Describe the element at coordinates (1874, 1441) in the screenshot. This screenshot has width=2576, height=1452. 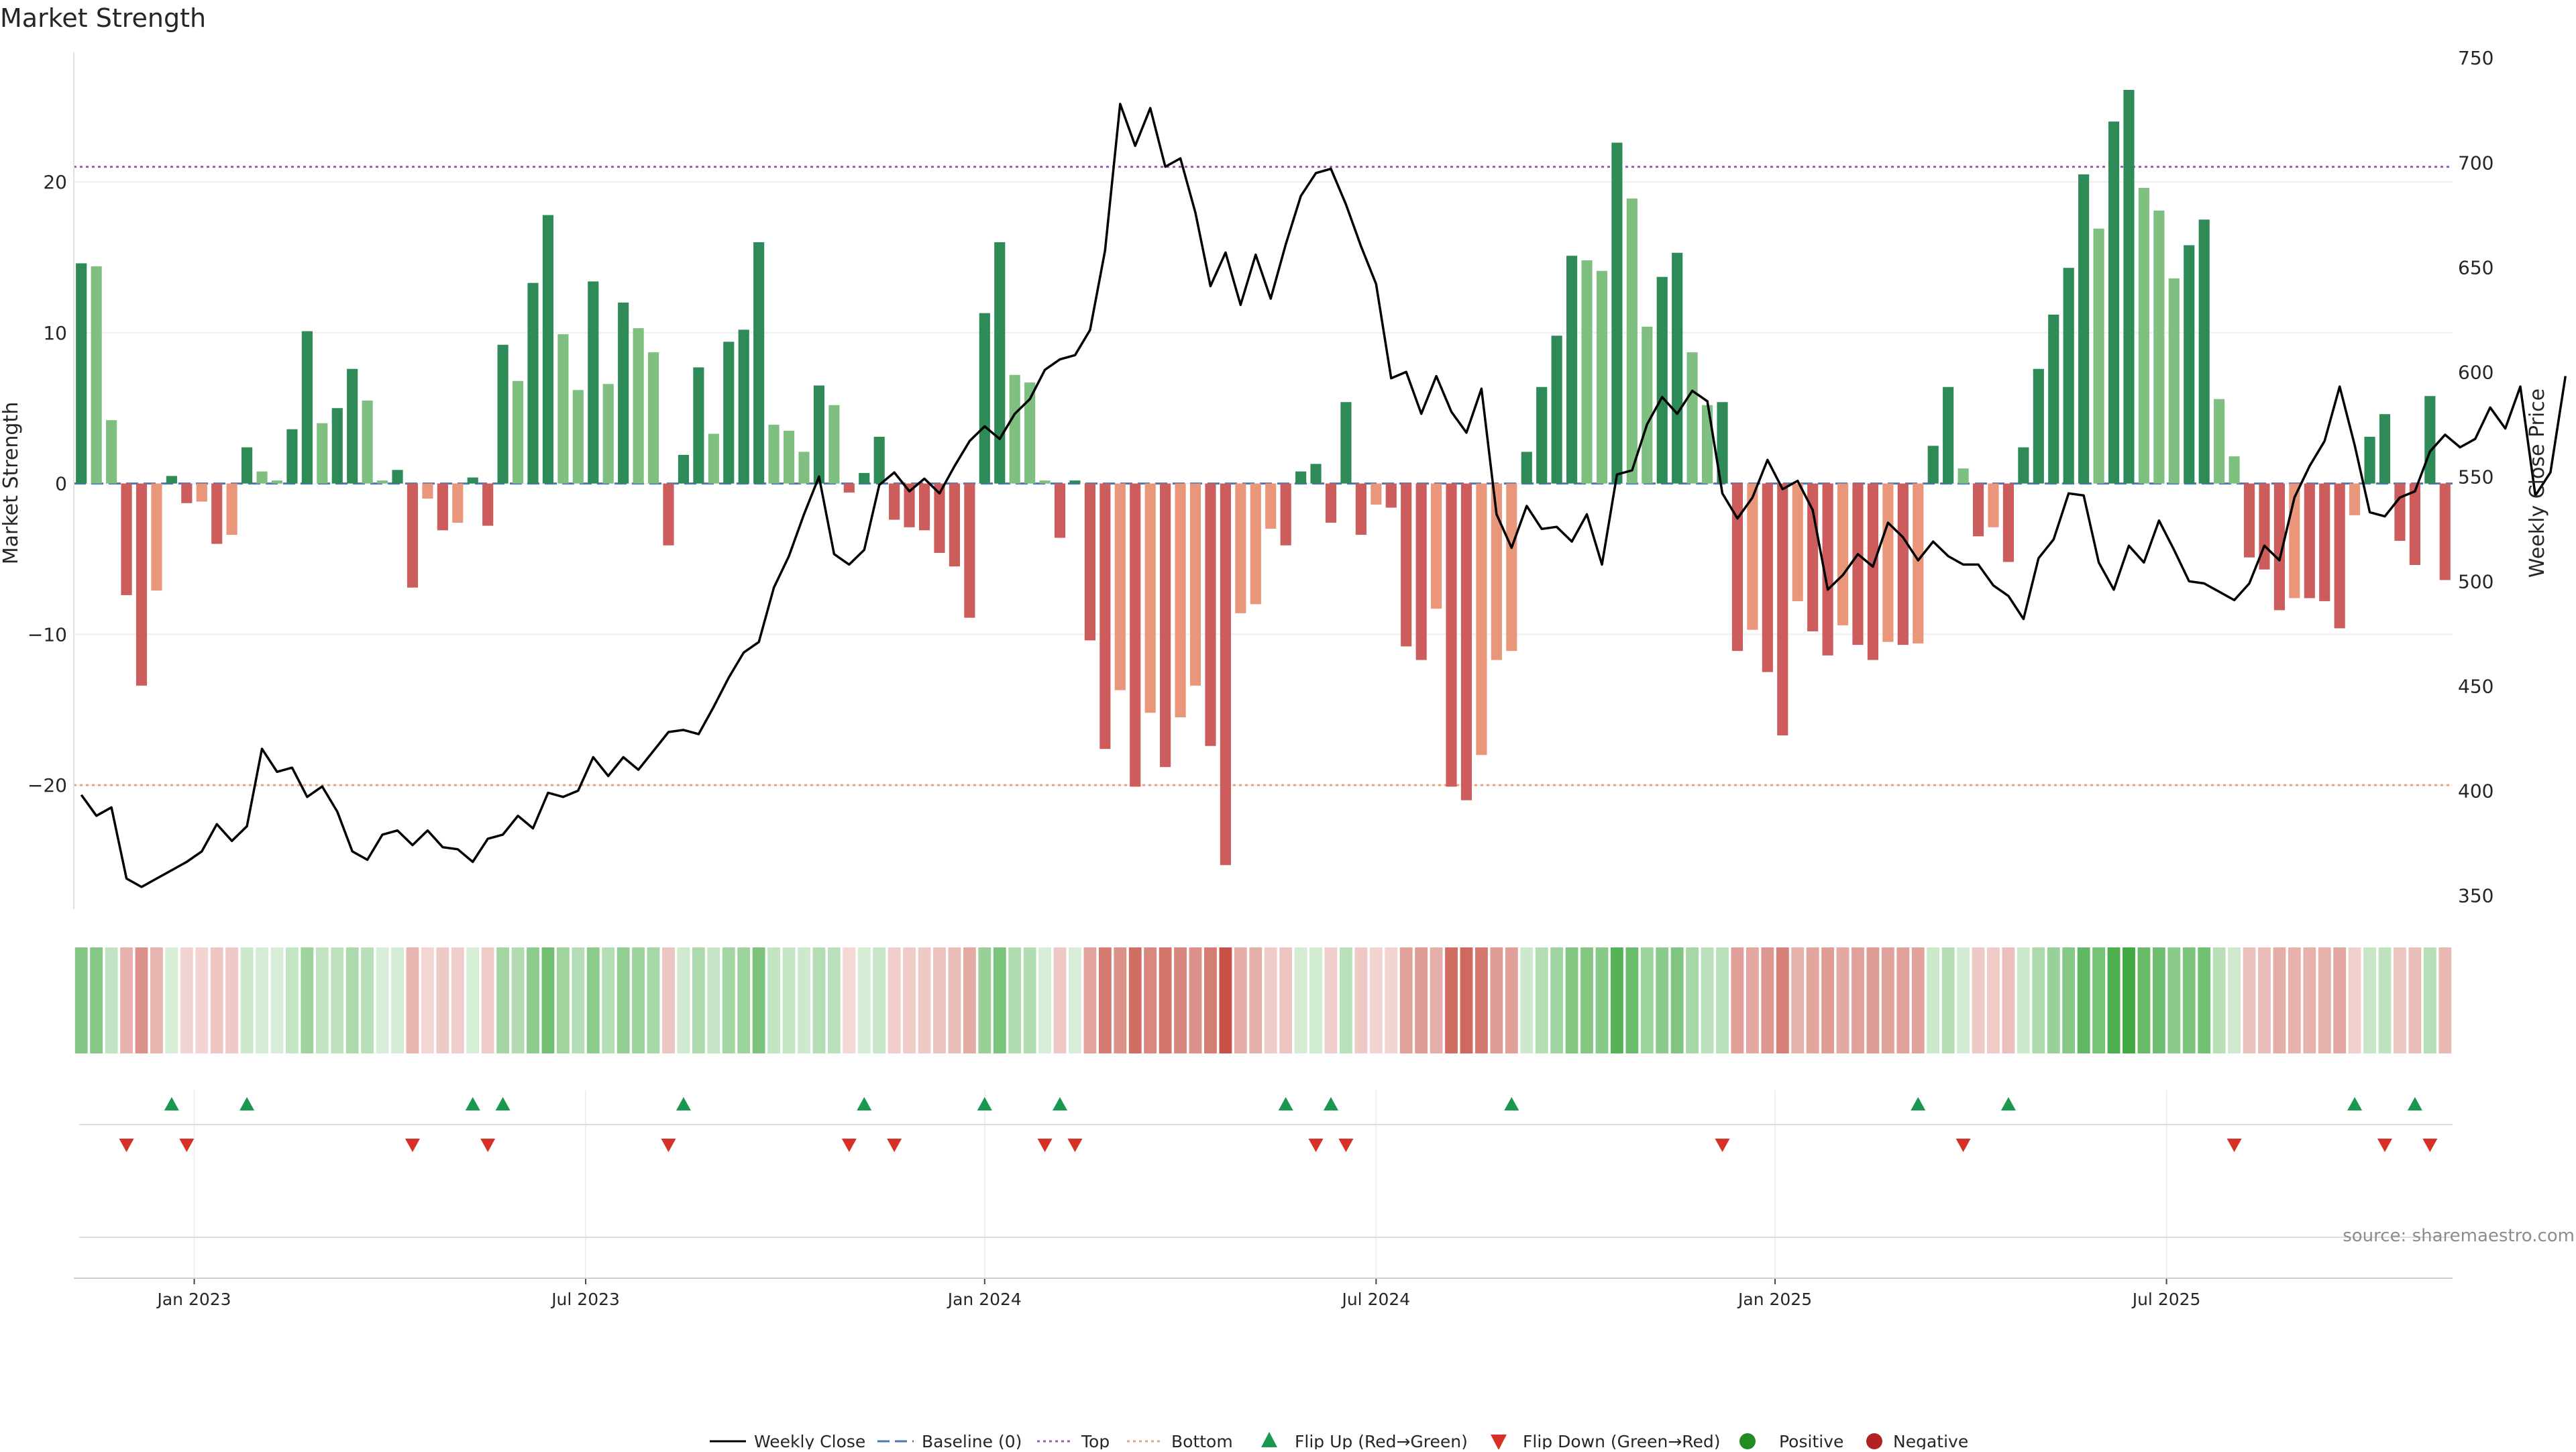
I see `legend-negative-dot` at that location.